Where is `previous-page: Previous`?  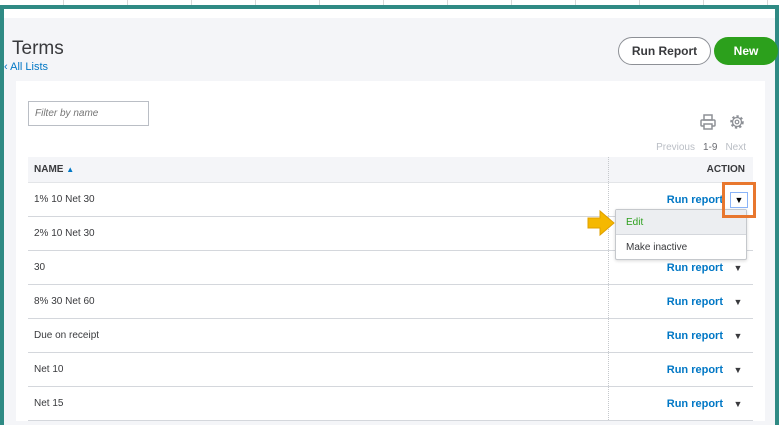 previous-page: Previous is located at coordinates (675, 147).